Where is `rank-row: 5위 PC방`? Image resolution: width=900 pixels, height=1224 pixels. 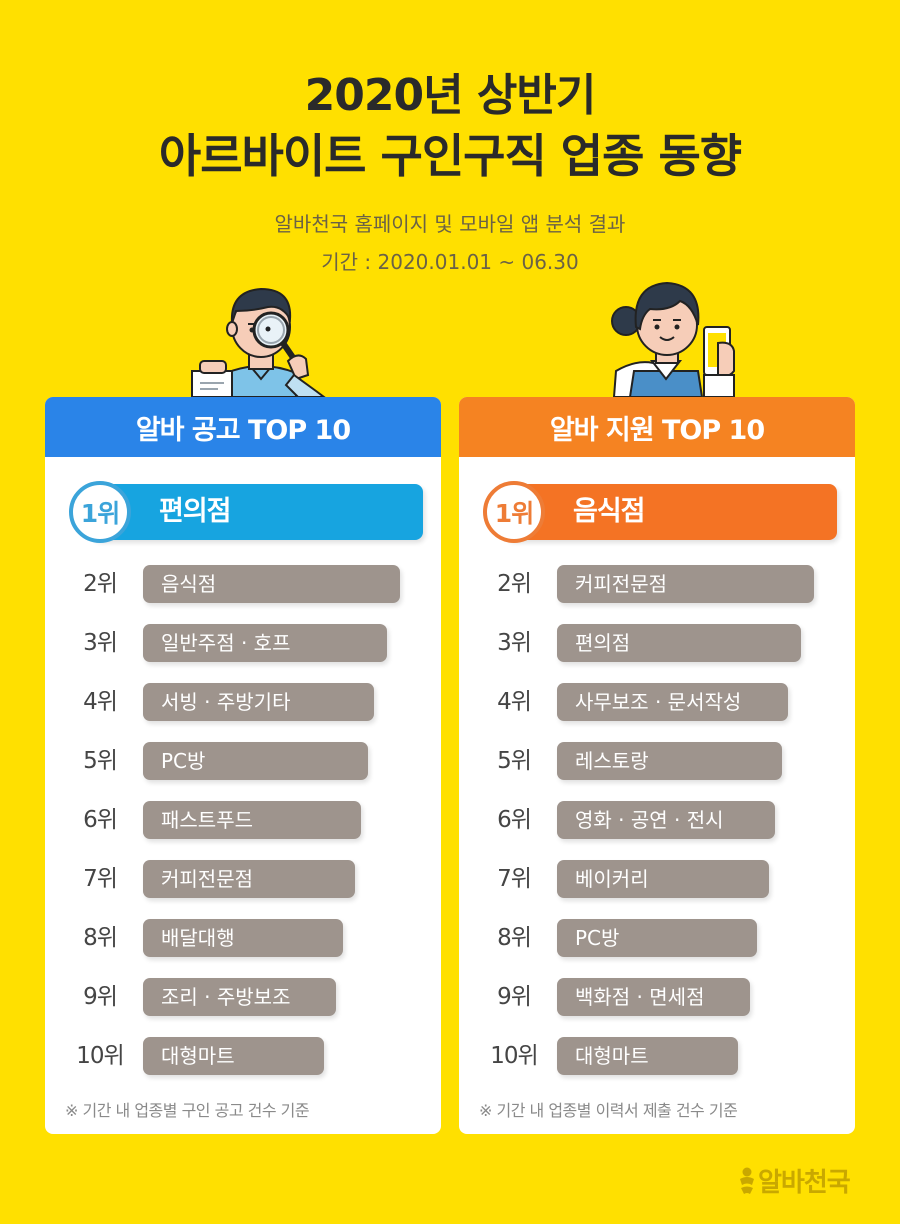 rank-row: 5위 PC방 is located at coordinates (243, 761).